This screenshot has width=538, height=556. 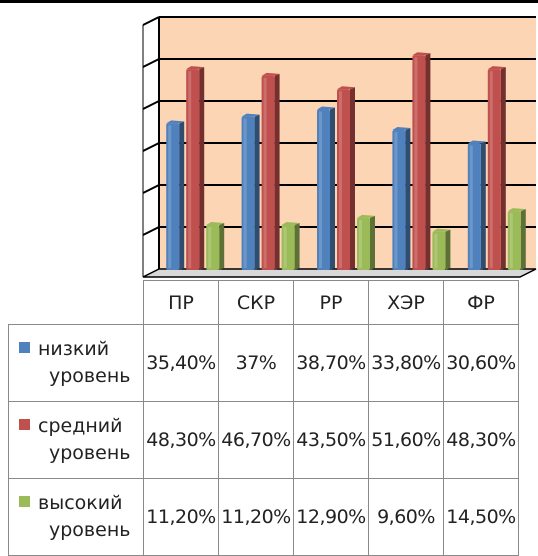 I want to click on data-label: 14,50%, so click(x=481, y=517).